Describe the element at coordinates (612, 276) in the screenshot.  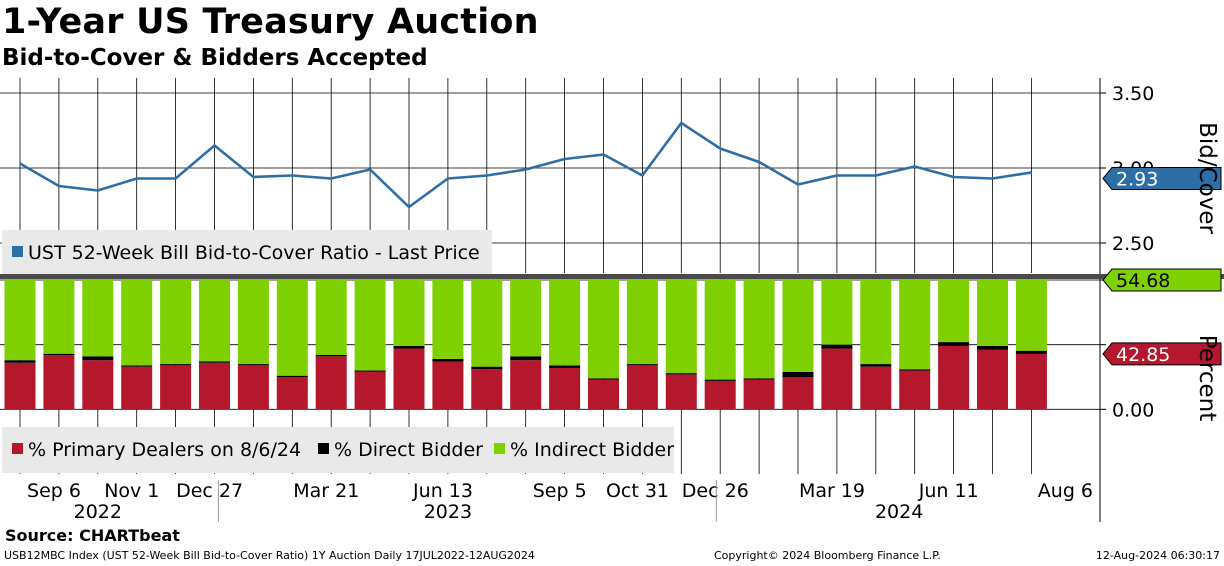
I see `panel-divider` at that location.